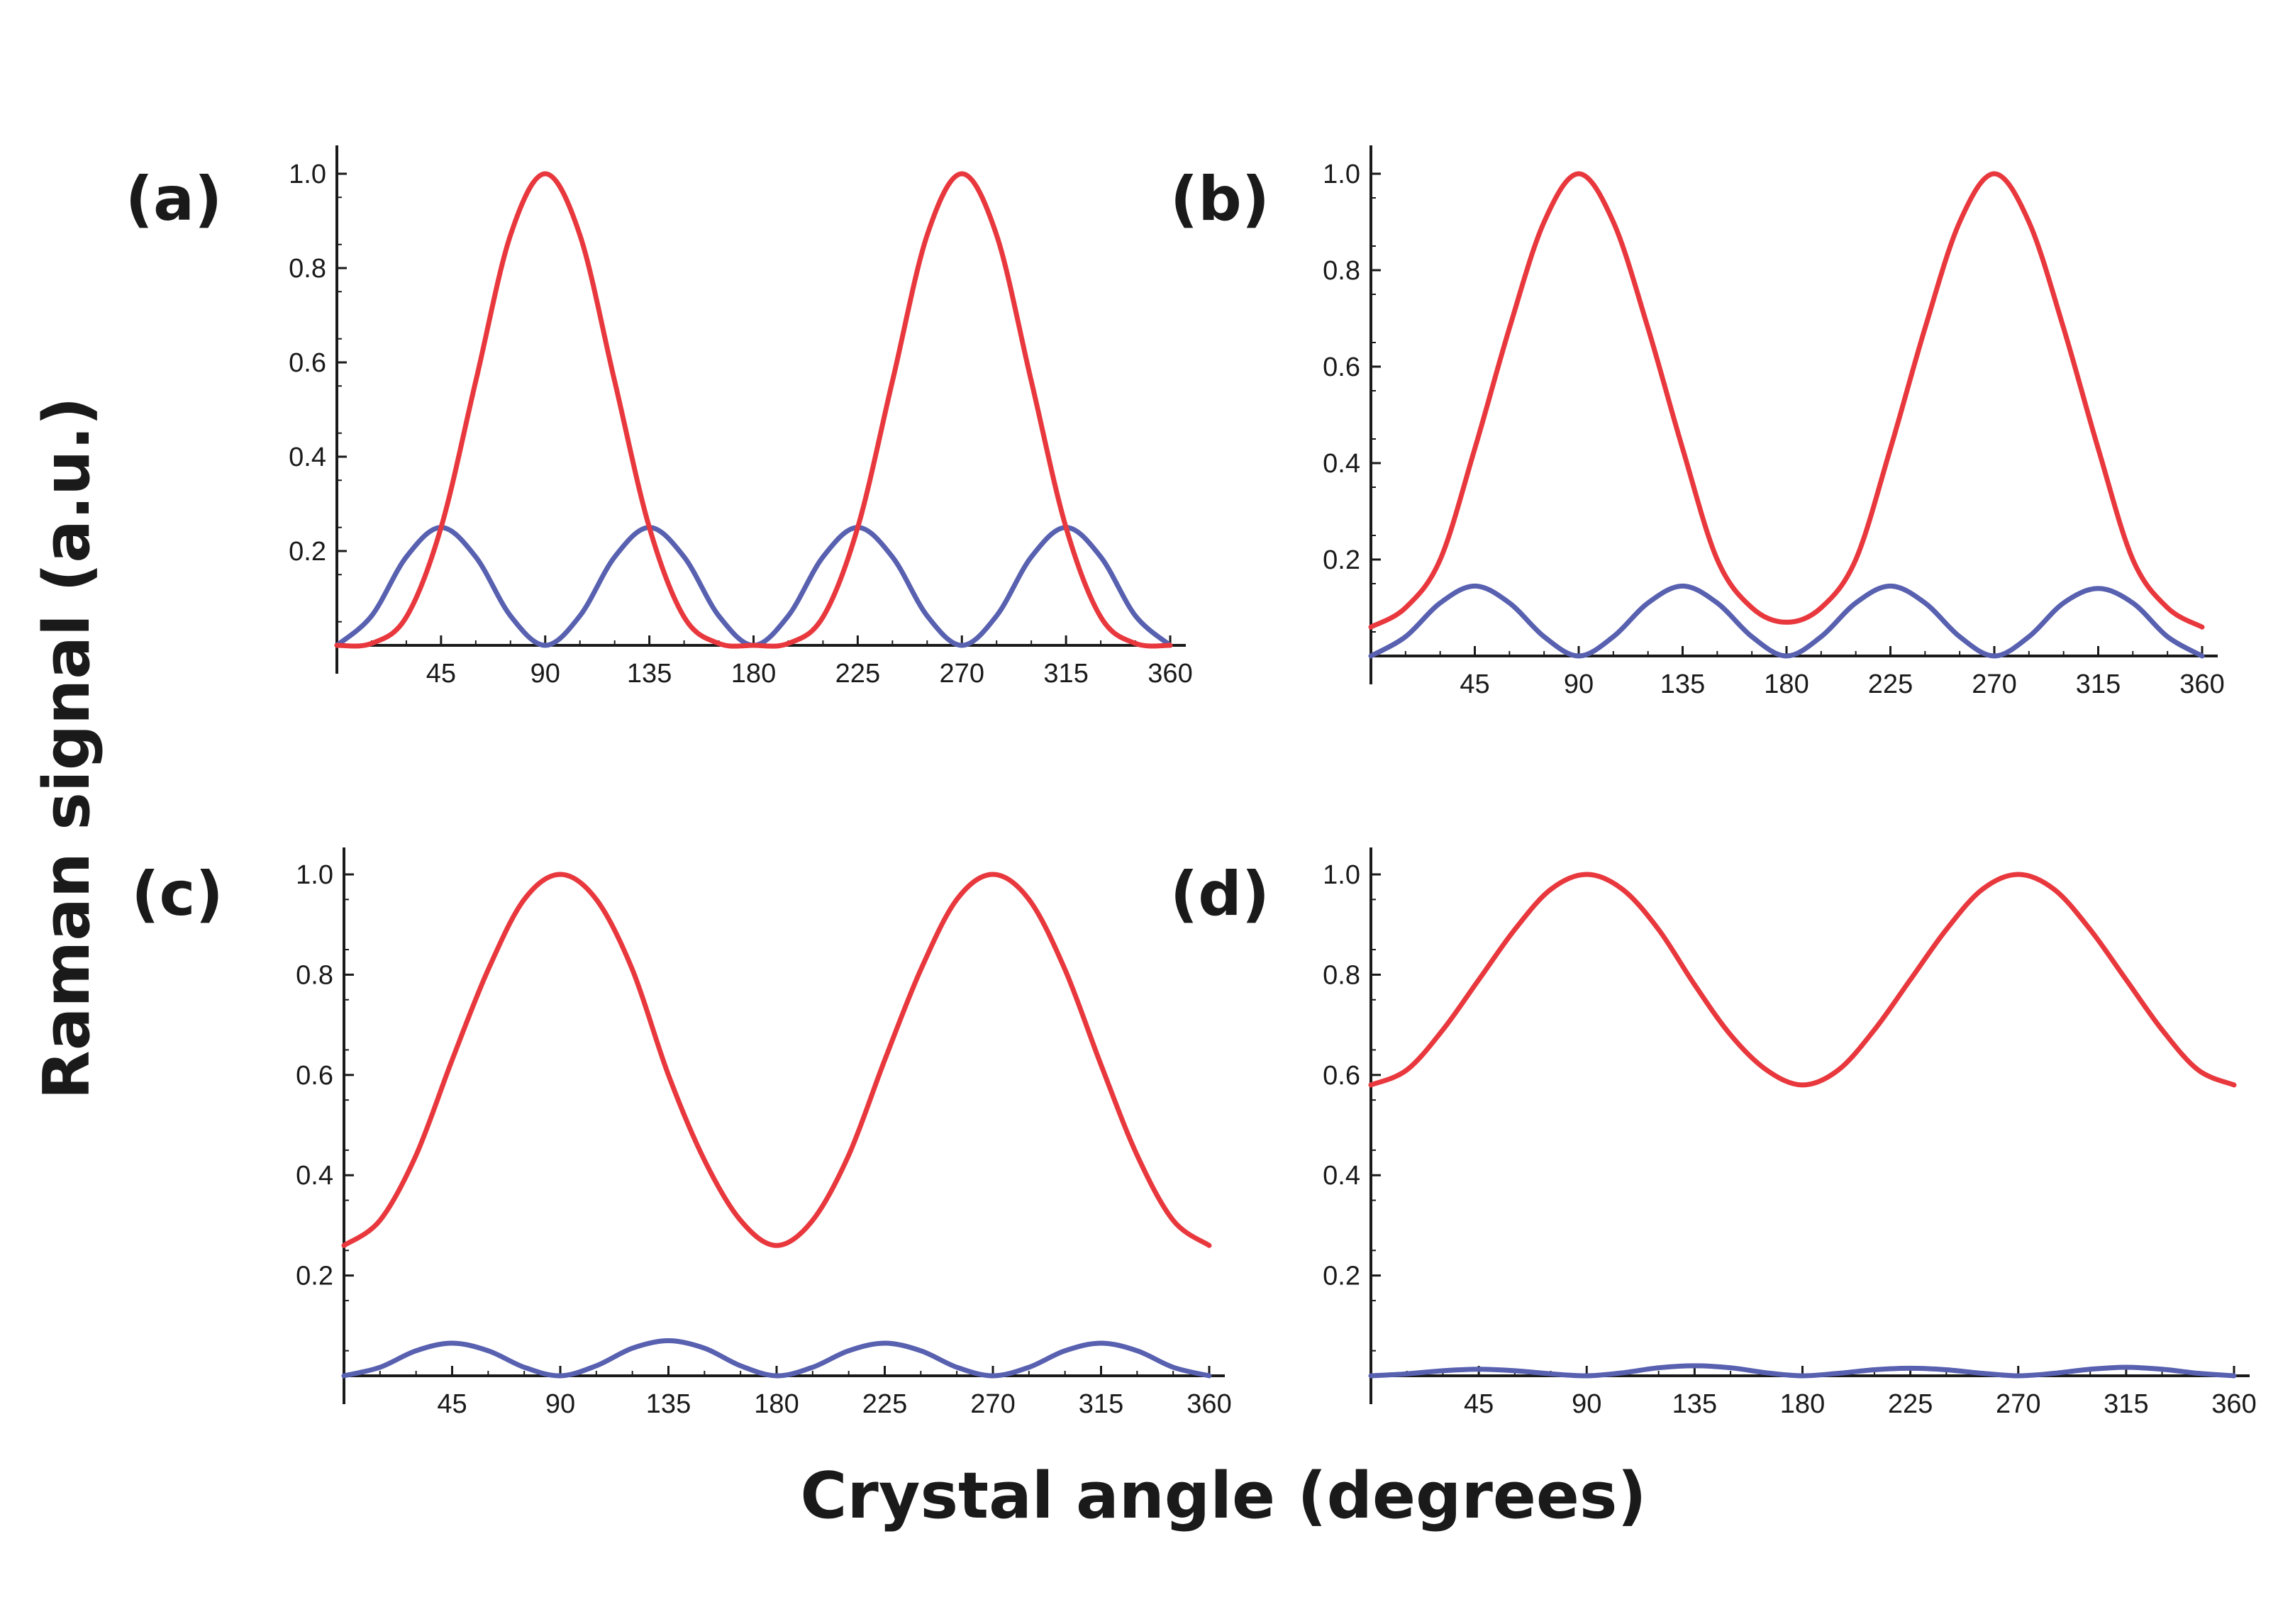 Image resolution: width=2278 pixels, height=1624 pixels. I want to click on panel-label: (a), so click(174, 200).